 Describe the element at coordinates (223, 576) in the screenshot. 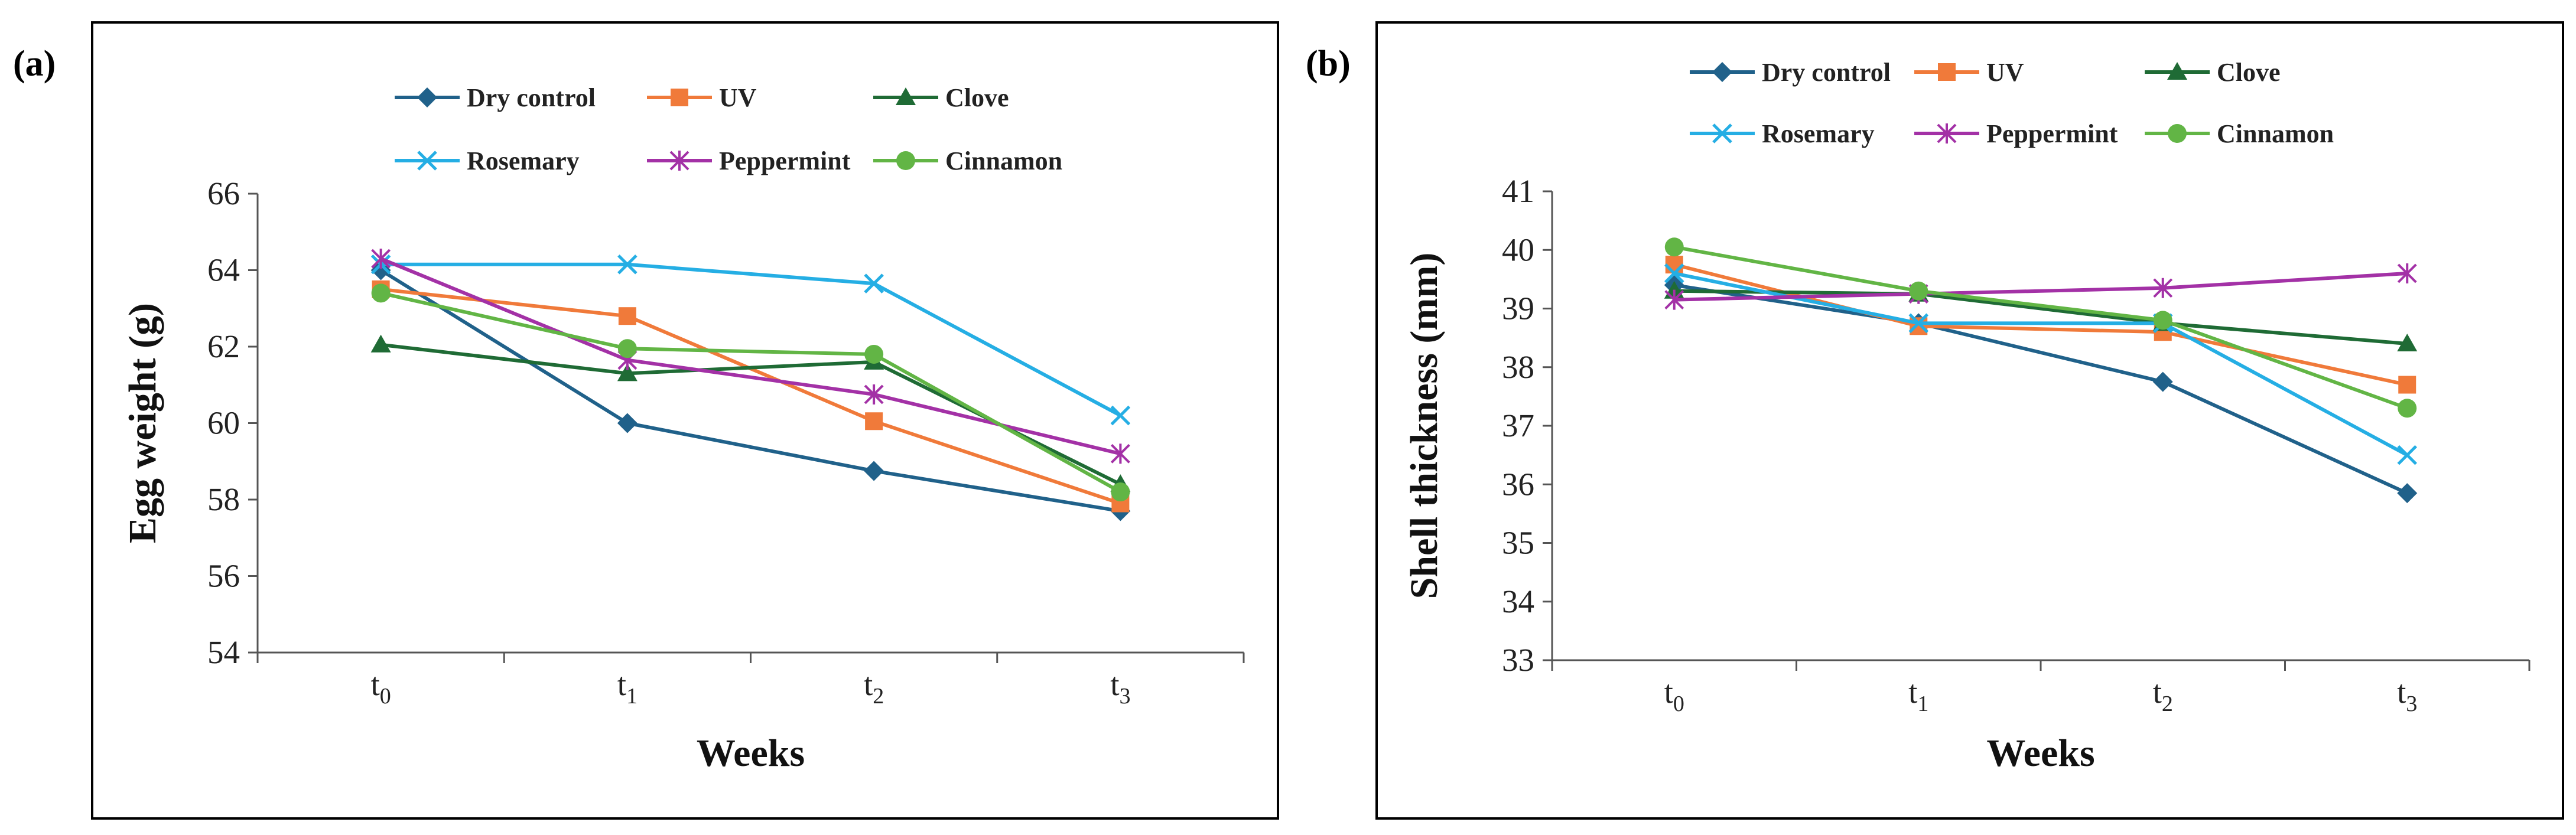

I see `y-tick-label: 56` at that location.